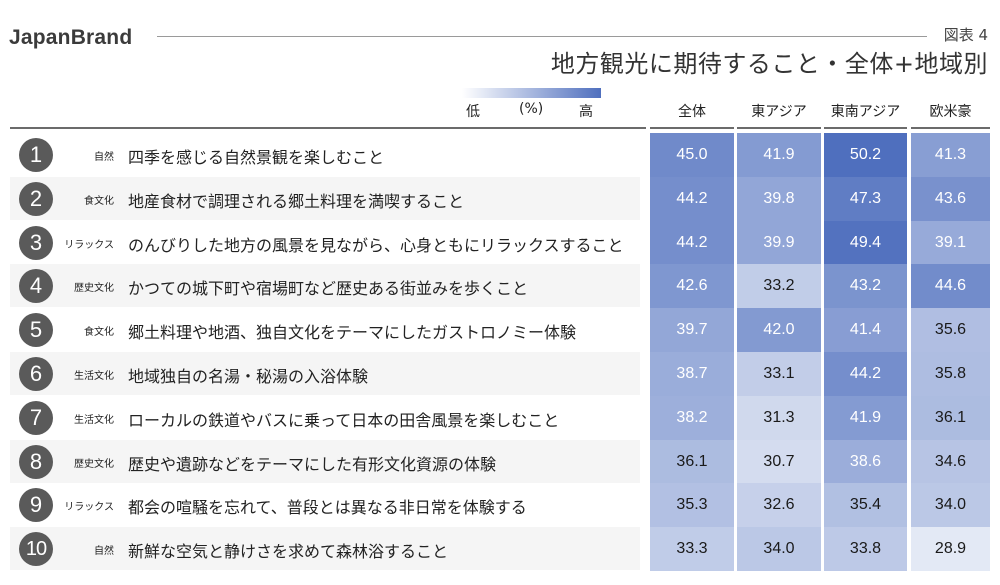  I want to click on rank-badge: 7, so click(36, 417).